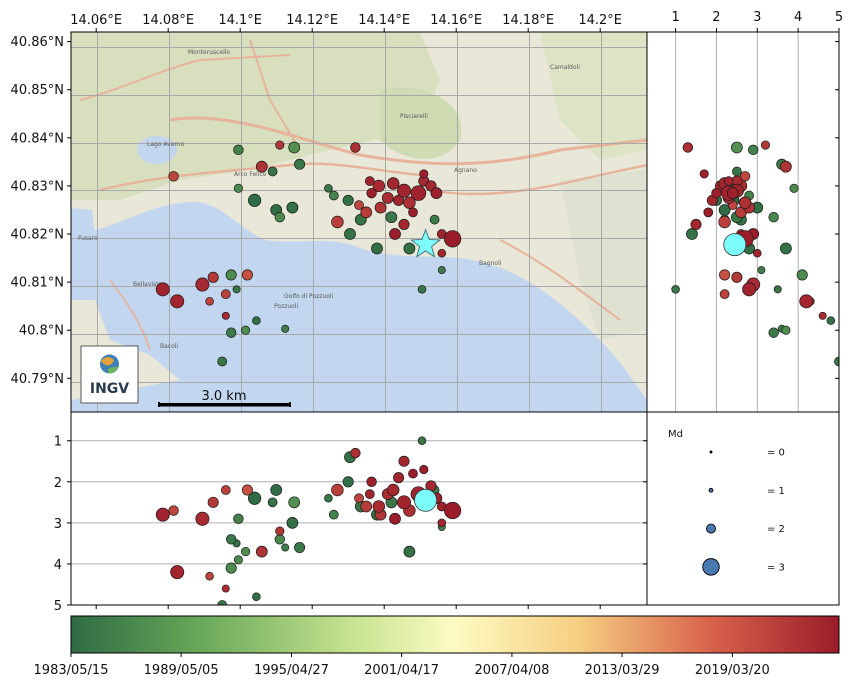 The width and height of the screenshot is (852, 686). Describe the element at coordinates (308, 520) in the screenshot. I see `depth-lon-points-layer` at that location.